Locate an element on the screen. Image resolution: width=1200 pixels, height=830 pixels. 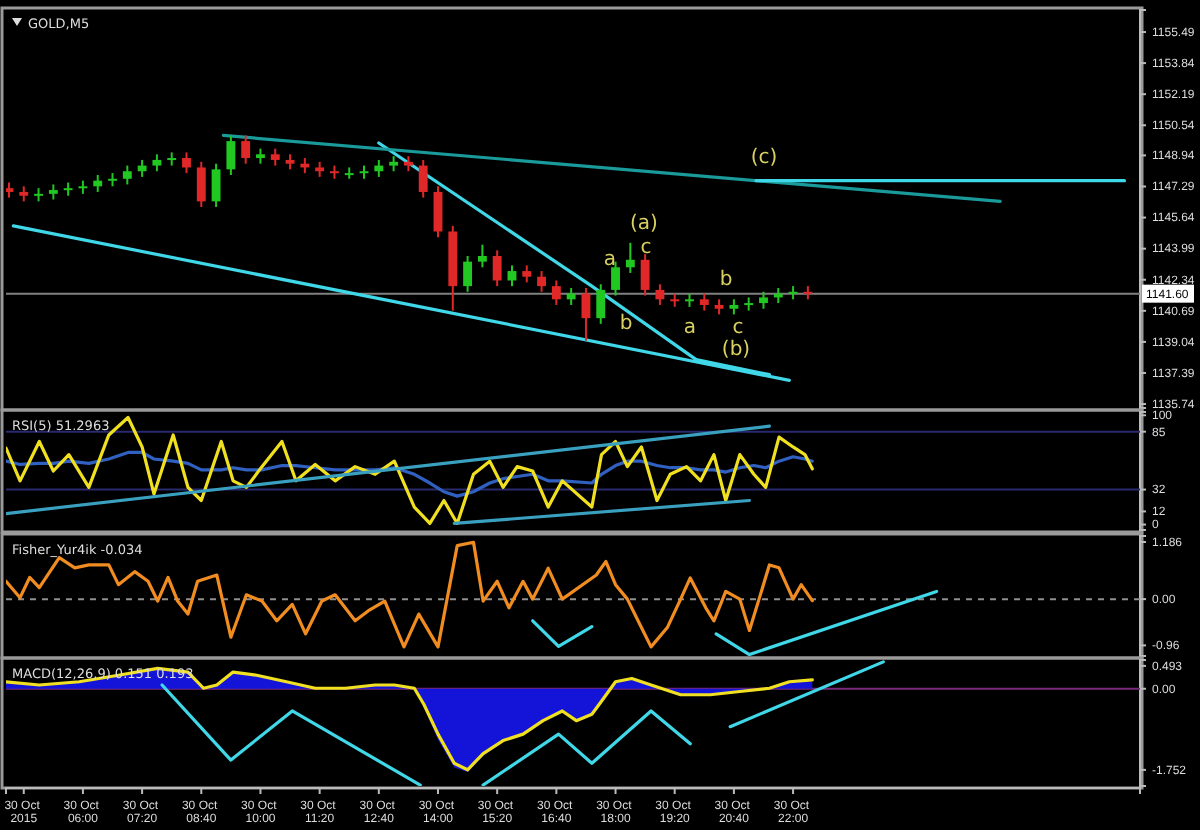
annotation: (a) is located at coordinates (644, 224).